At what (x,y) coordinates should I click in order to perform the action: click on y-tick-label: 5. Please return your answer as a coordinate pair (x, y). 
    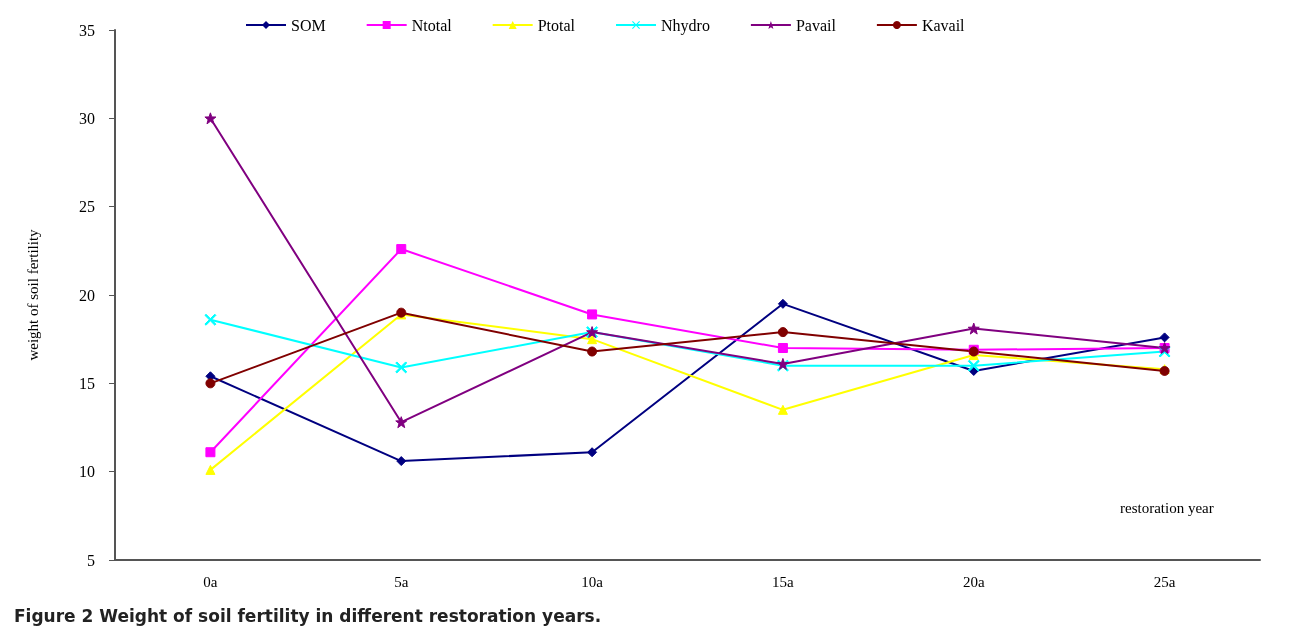
    Looking at the image, I should click on (91, 560).